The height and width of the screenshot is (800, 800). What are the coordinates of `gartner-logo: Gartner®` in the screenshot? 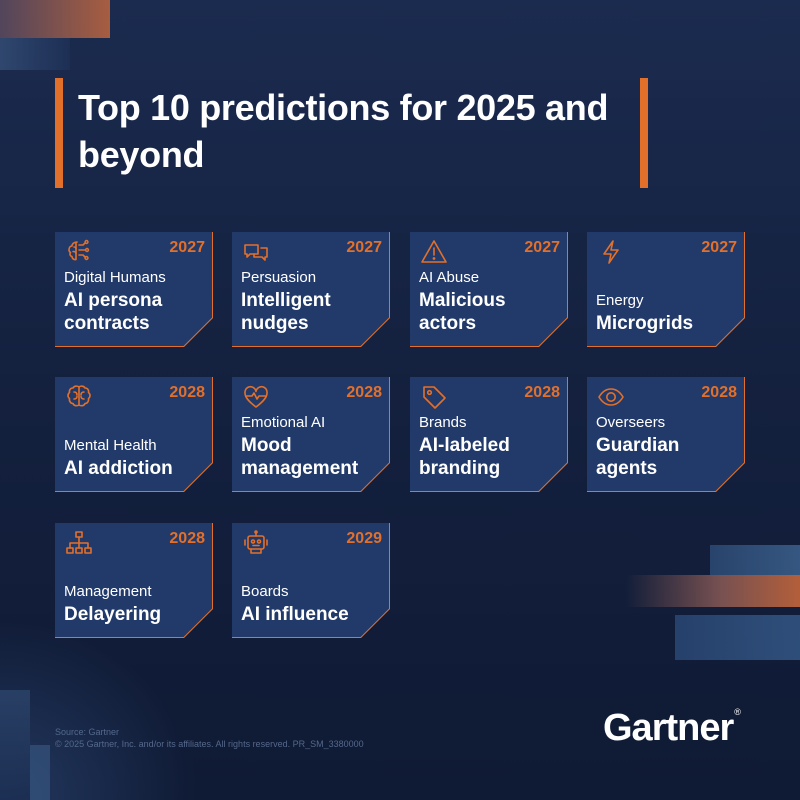 It's located at (672, 728).